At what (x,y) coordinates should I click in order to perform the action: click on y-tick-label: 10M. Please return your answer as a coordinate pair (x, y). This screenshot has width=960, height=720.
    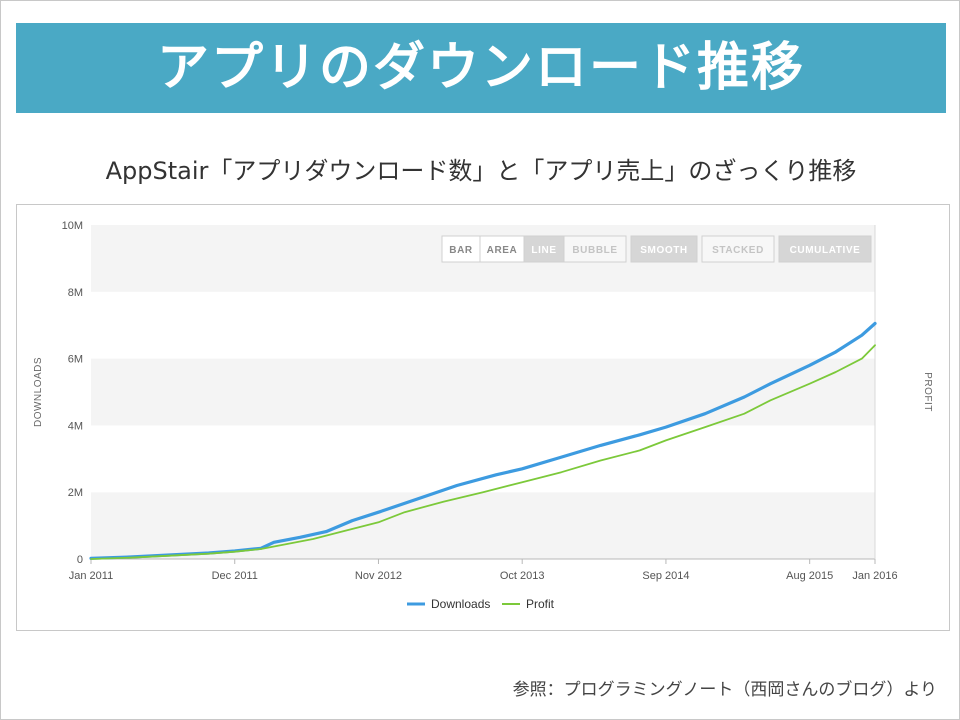
    Looking at the image, I should click on (72, 226).